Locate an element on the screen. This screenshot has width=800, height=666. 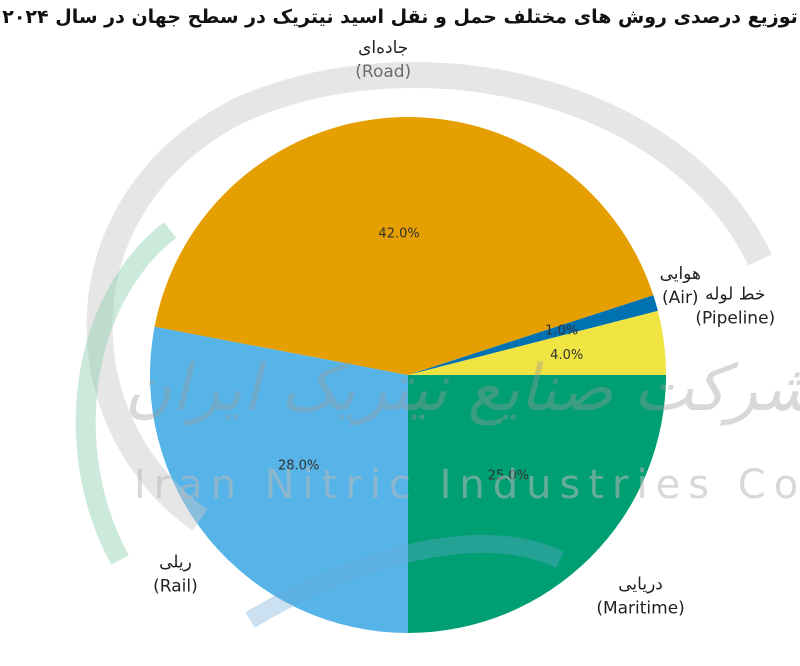
slice-label-fa: جاده‌ای is located at coordinates (383, 48).